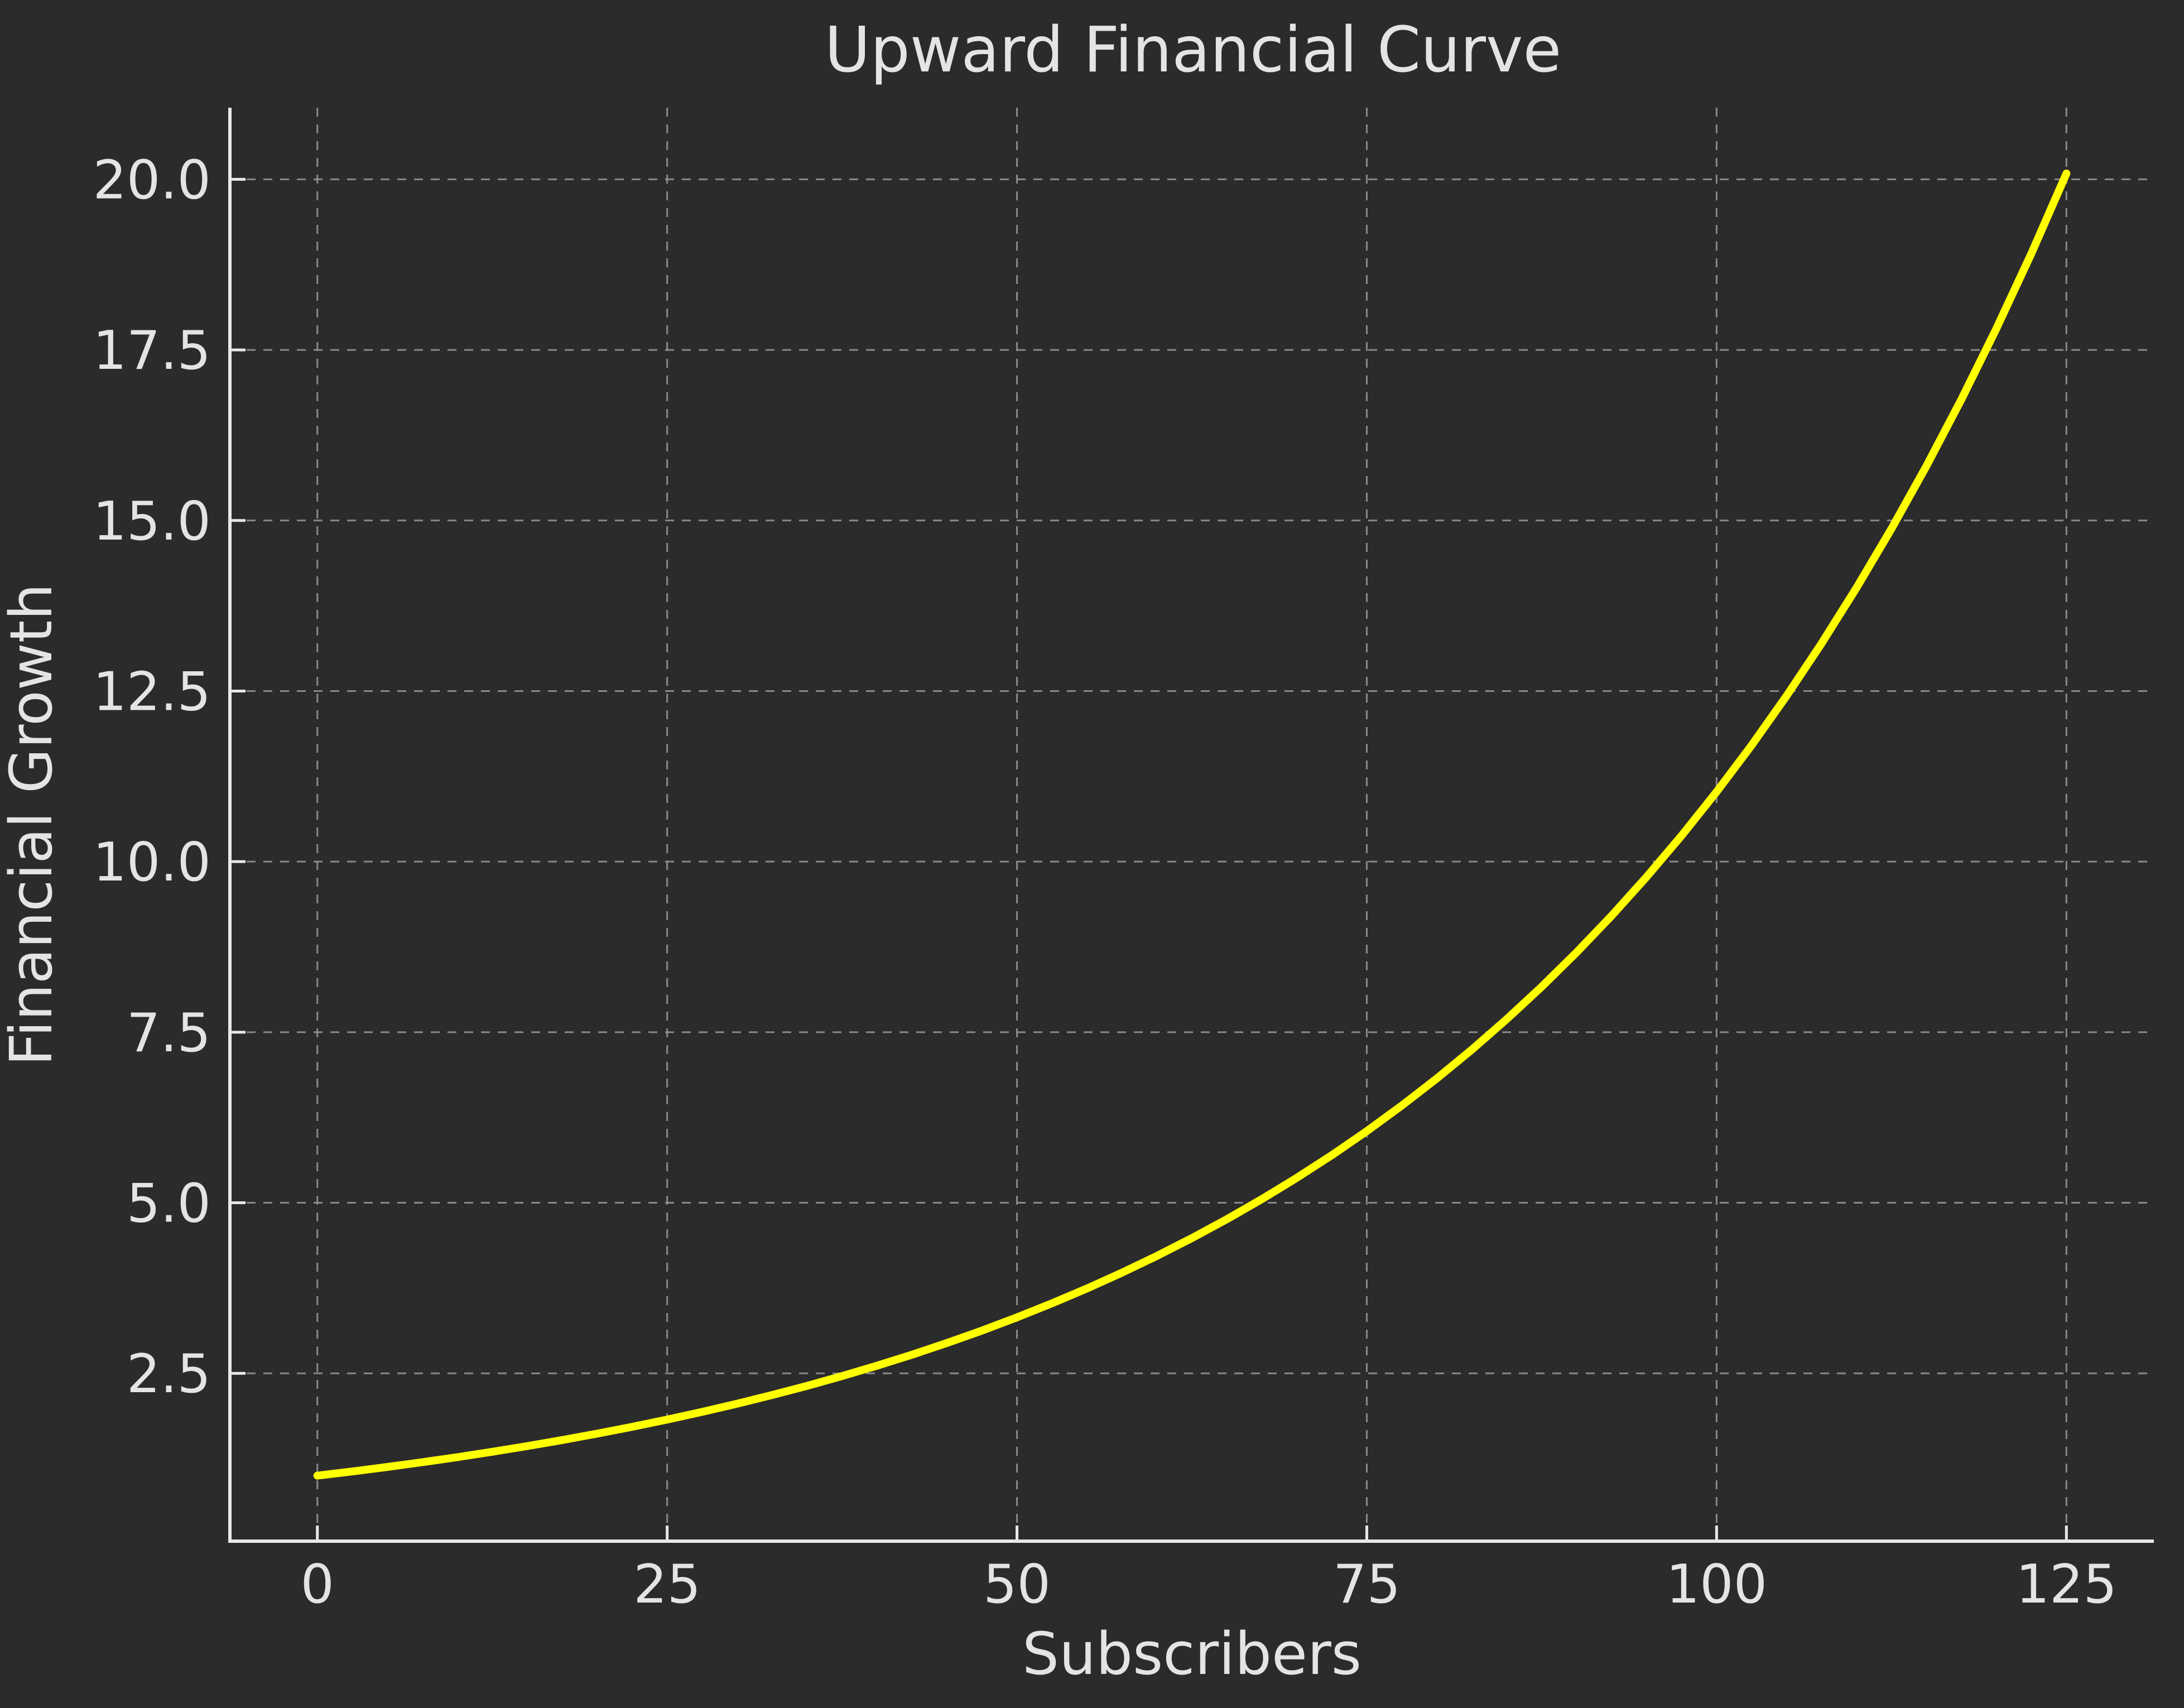  I want to click on chart-title: Upward Financial Curve, so click(1193, 50).